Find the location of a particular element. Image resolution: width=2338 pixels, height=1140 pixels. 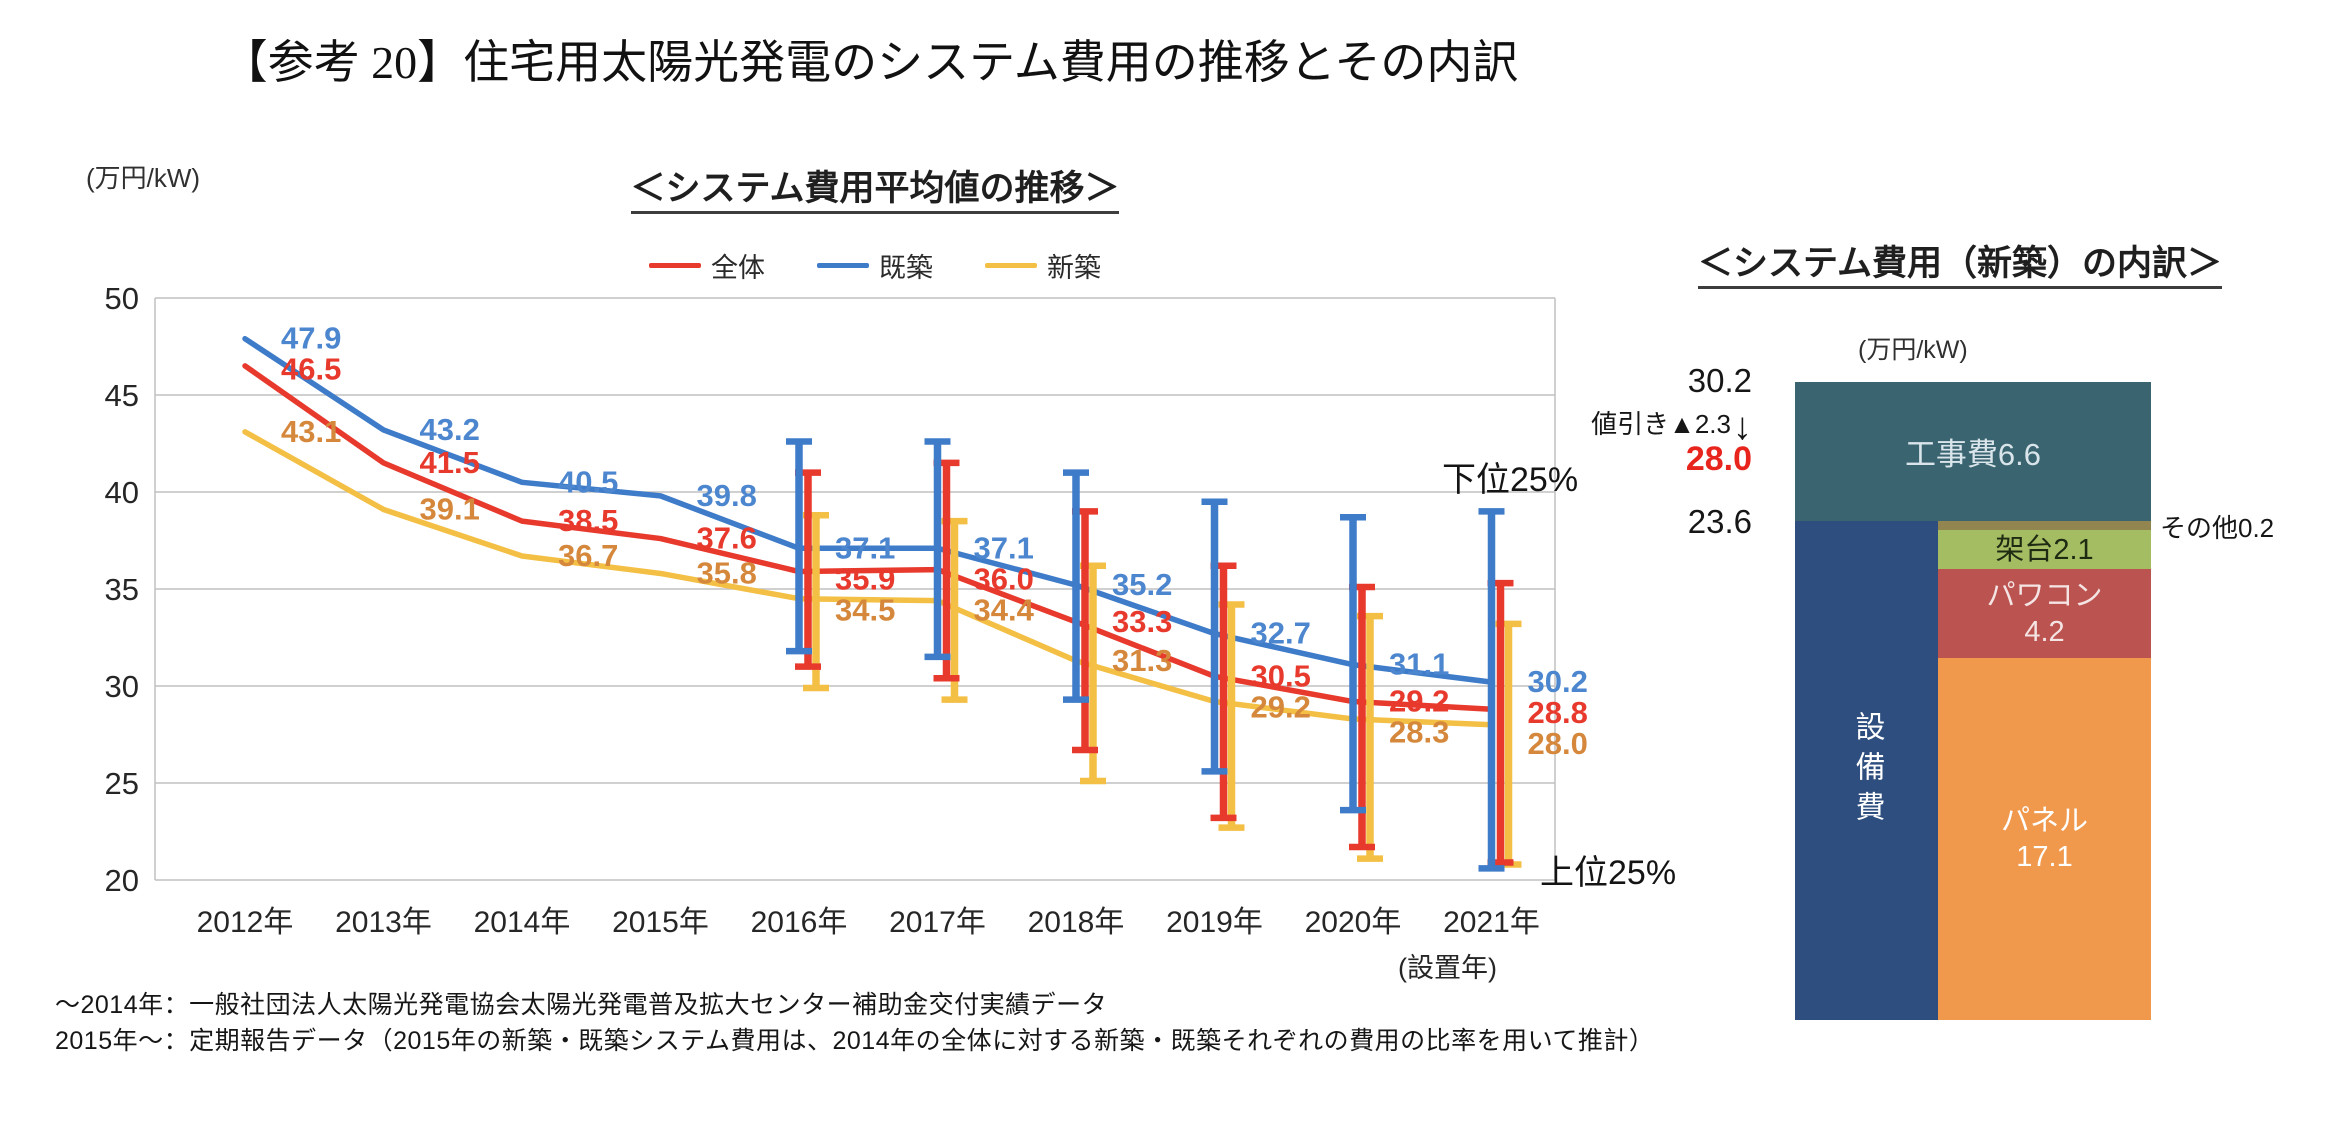

data-label-全体: 33.3 is located at coordinates (1142, 621).